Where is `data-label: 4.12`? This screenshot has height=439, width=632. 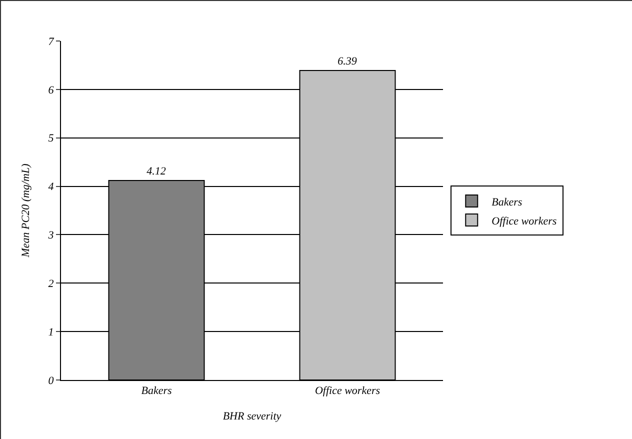
data-label: 4.12 is located at coordinates (156, 171).